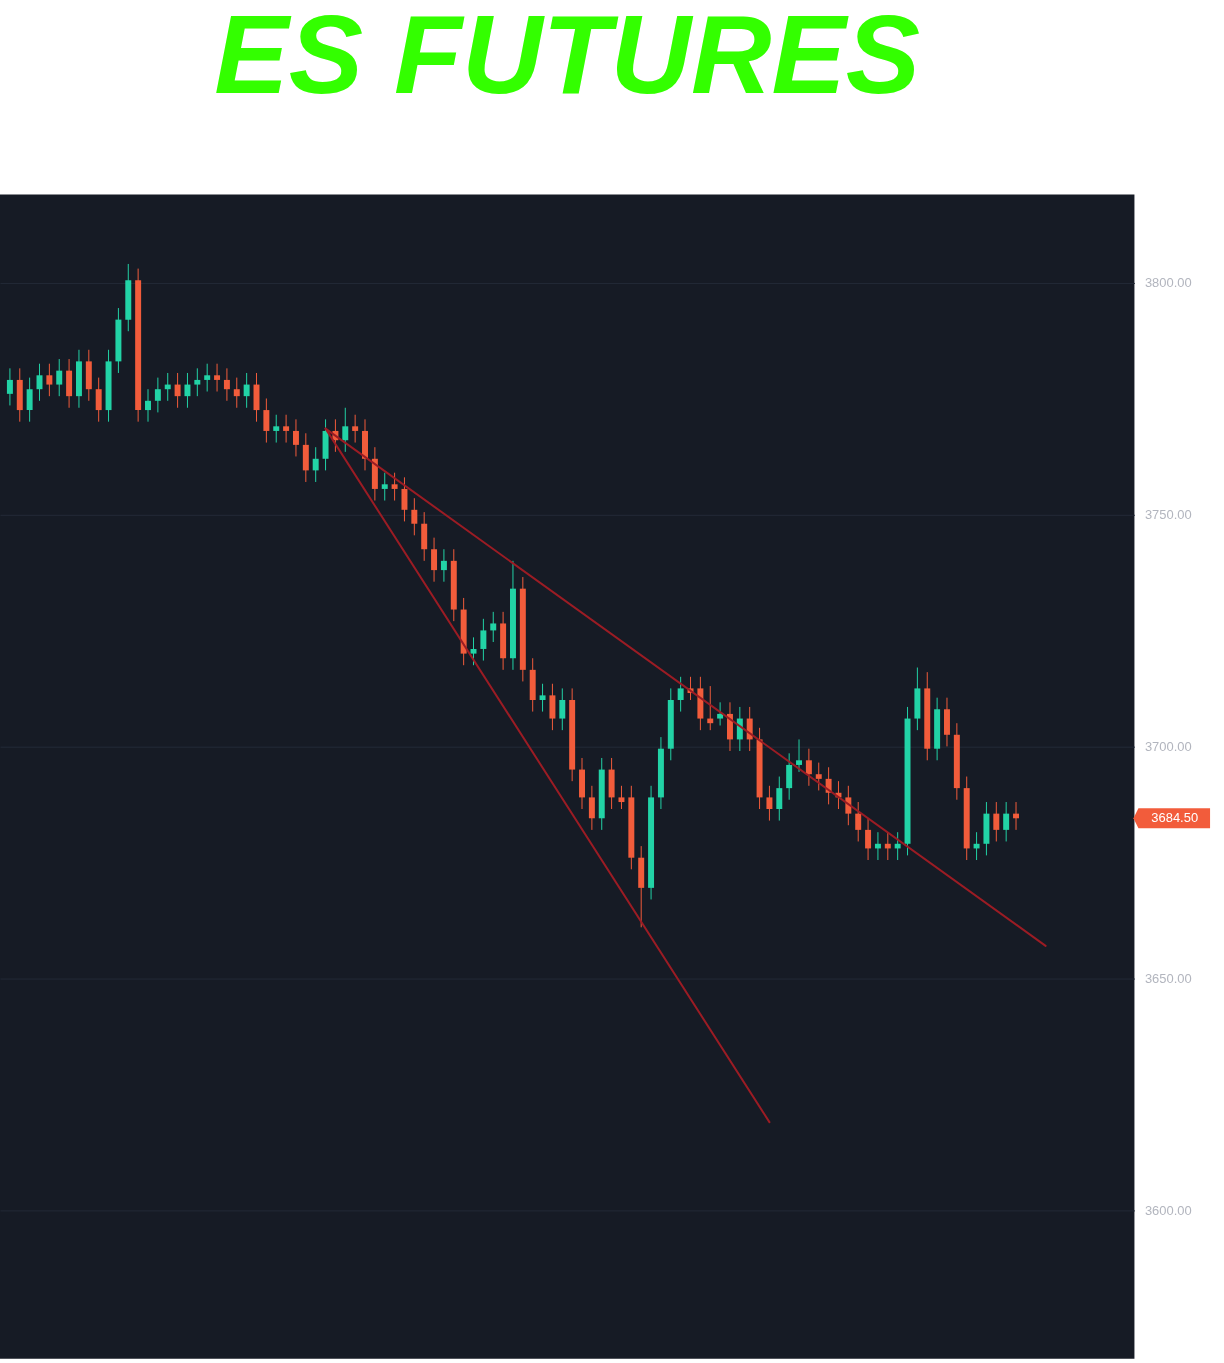 This screenshot has height=1363, width=1224. What do you see at coordinates (1168, 746) in the screenshot?
I see `y-tick-label: 3700.00` at bounding box center [1168, 746].